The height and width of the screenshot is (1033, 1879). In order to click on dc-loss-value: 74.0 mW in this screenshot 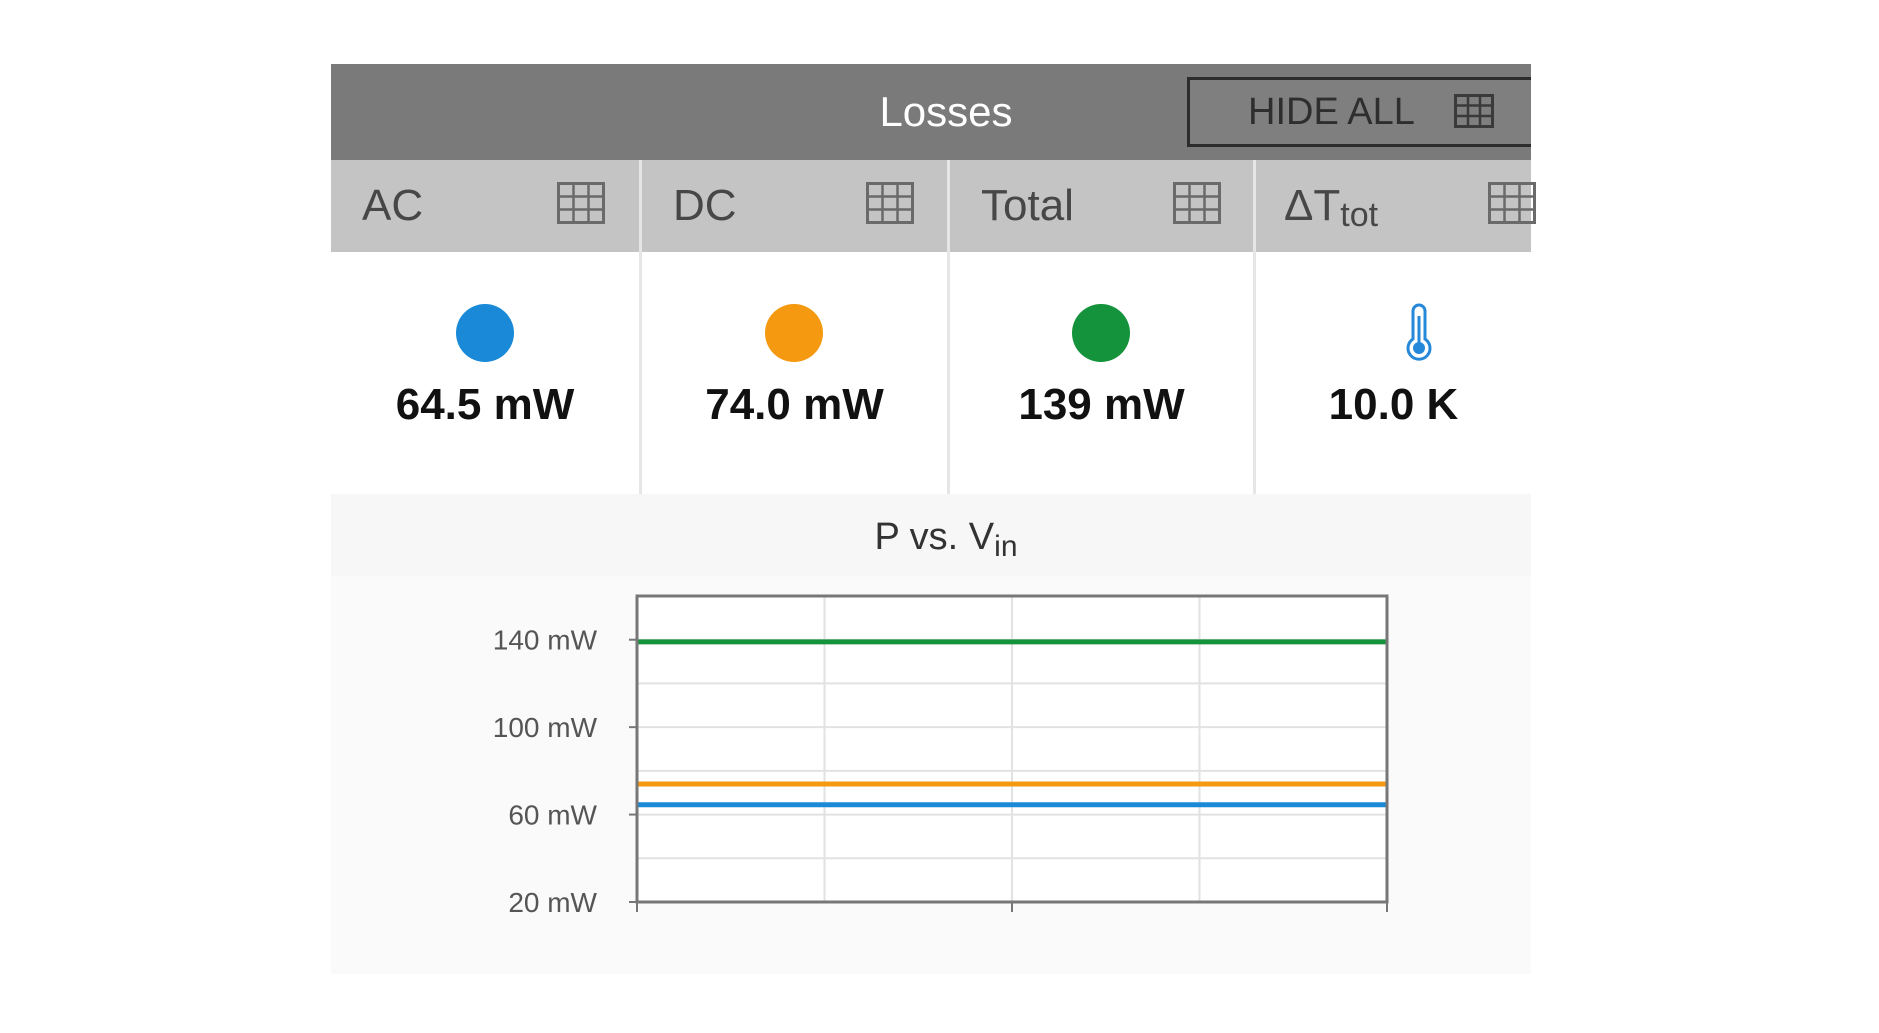, I will do `click(794, 404)`.